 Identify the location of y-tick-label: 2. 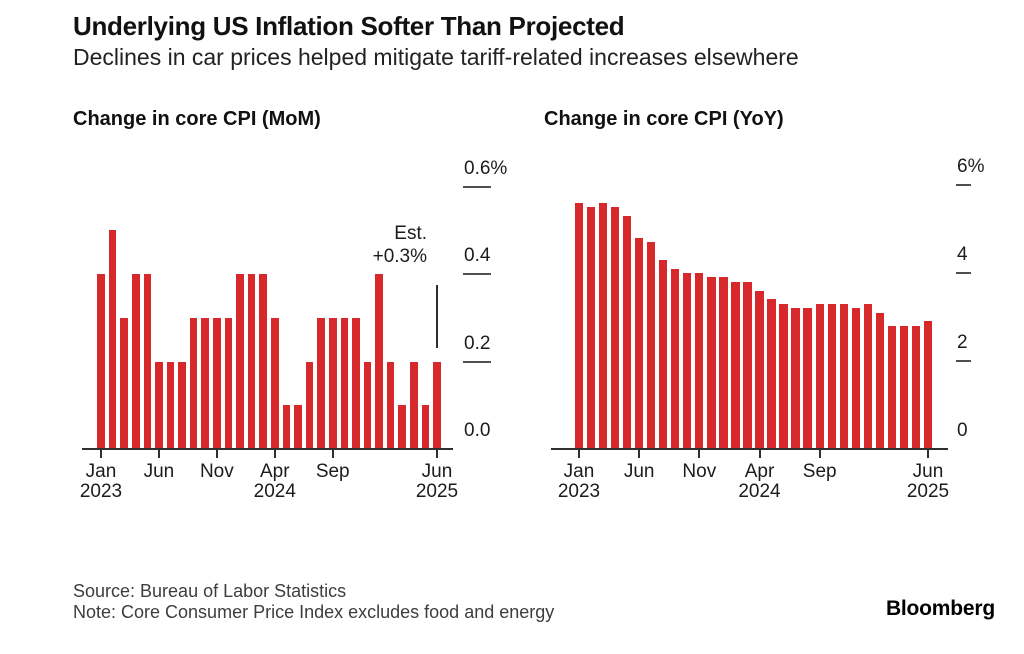
(962, 342).